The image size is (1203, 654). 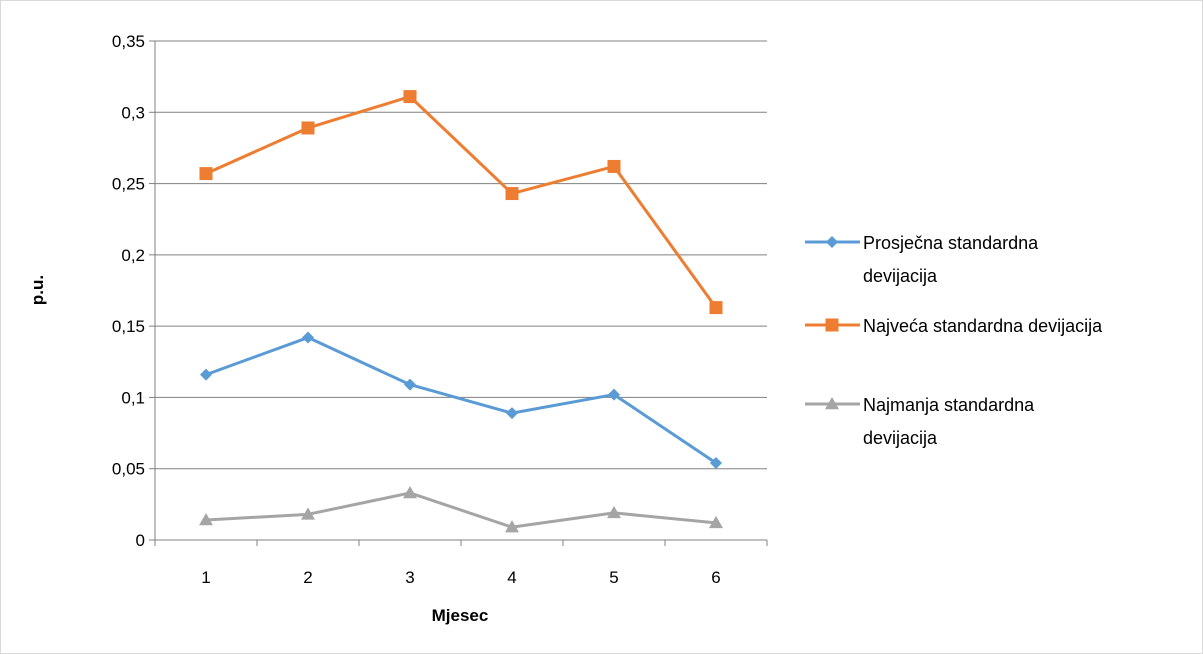 I want to click on x-tick-label: 5, so click(x=613, y=577).